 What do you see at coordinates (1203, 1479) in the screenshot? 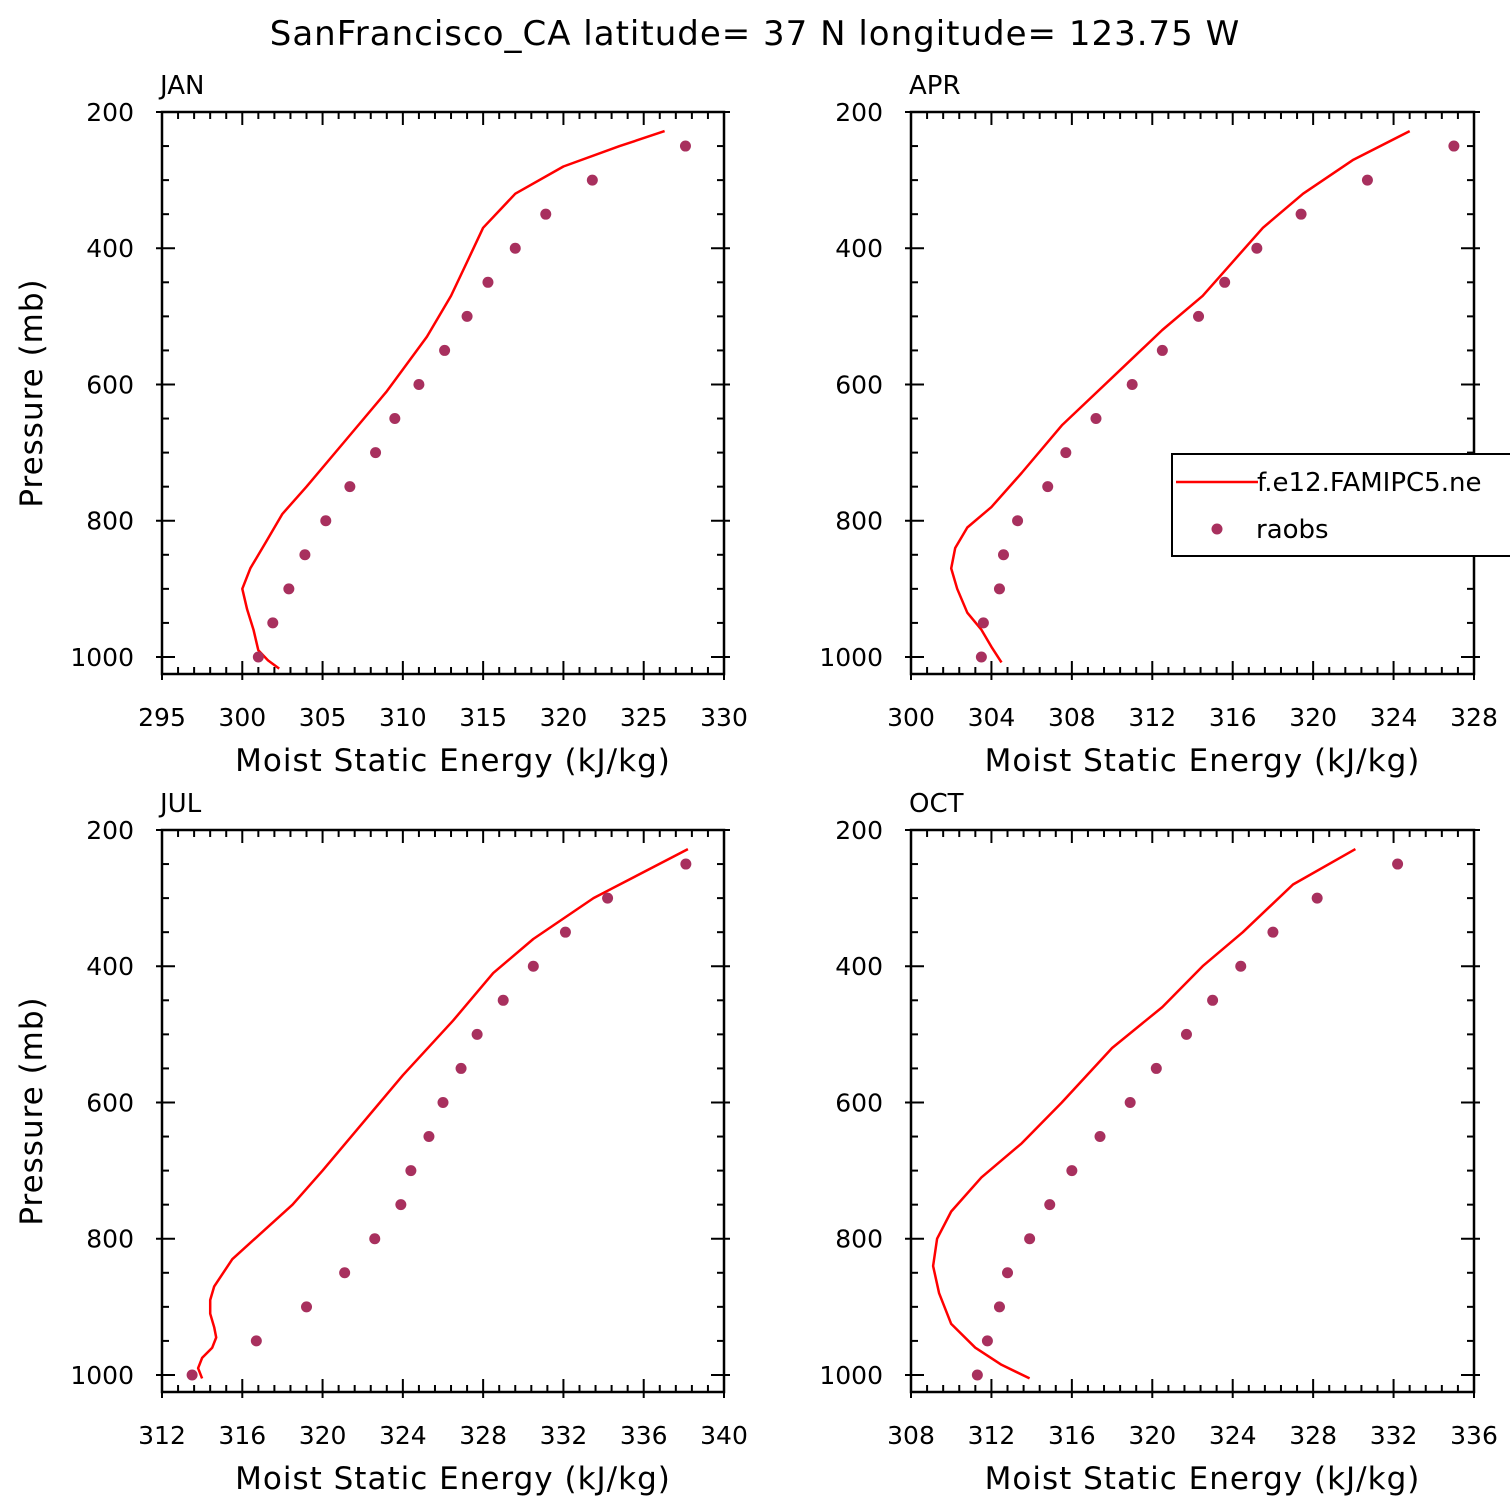
I see `x-axis-title: Moist Static Energy (kJ/kg)` at bounding box center [1203, 1479].